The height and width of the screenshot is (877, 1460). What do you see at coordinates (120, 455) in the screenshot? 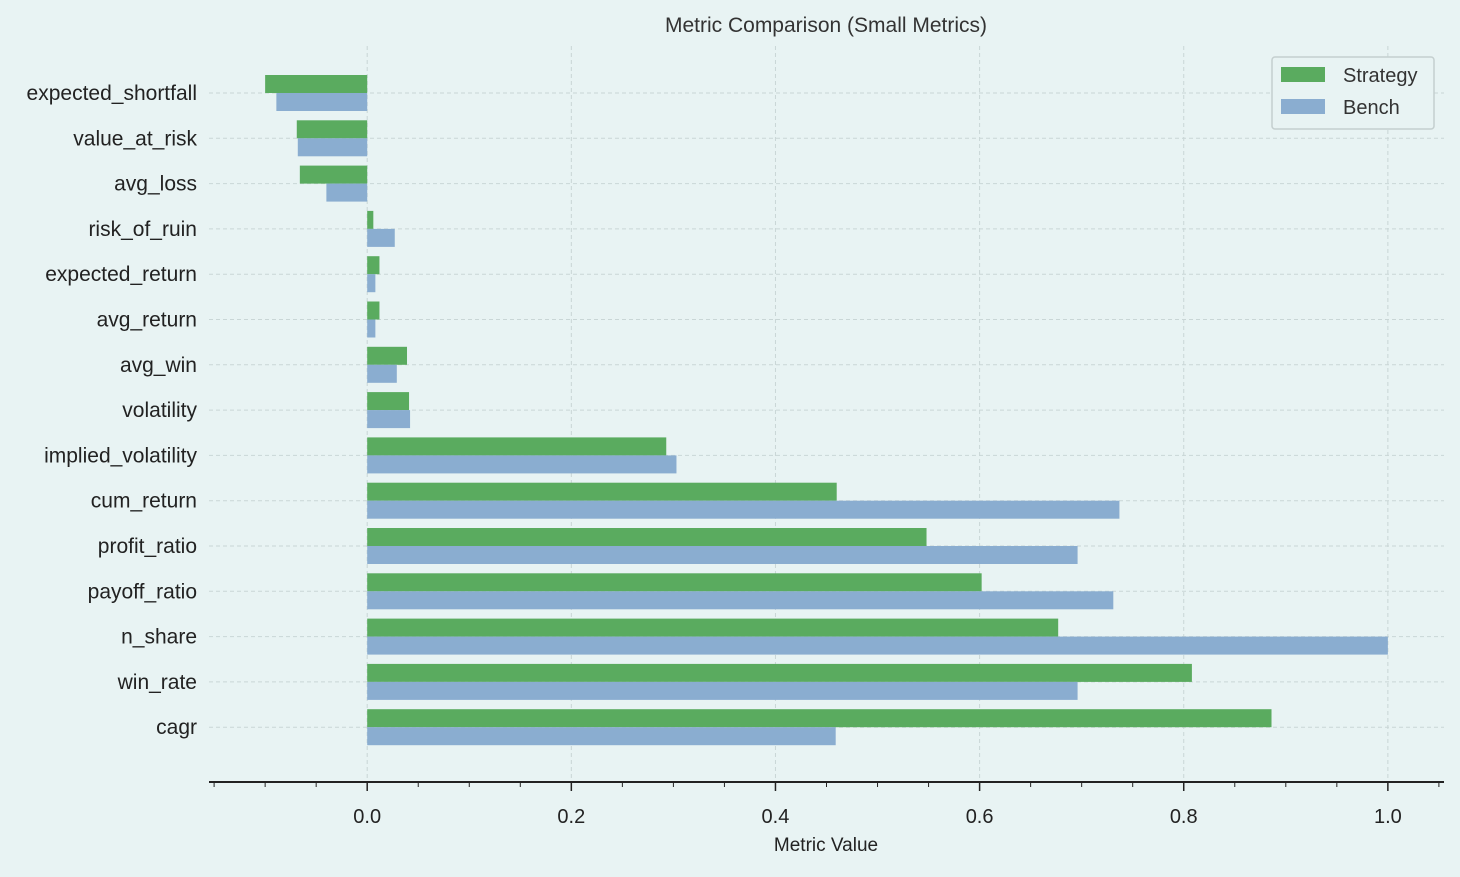
I see `category-label-implied-volatility: implied_volatility` at bounding box center [120, 455].